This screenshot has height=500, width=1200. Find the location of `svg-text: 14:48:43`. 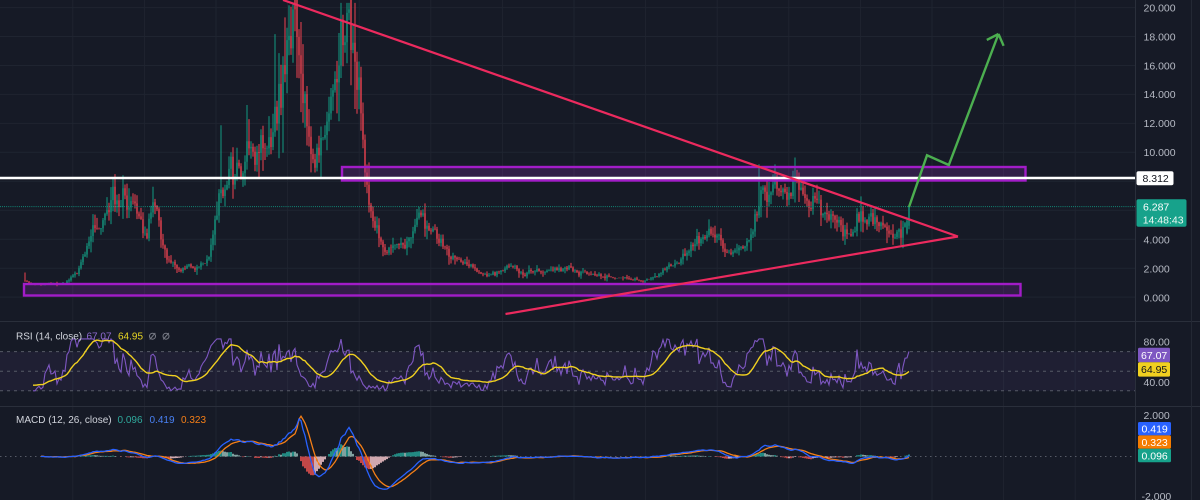

svg-text: 14:48:43 is located at coordinates (1163, 220).